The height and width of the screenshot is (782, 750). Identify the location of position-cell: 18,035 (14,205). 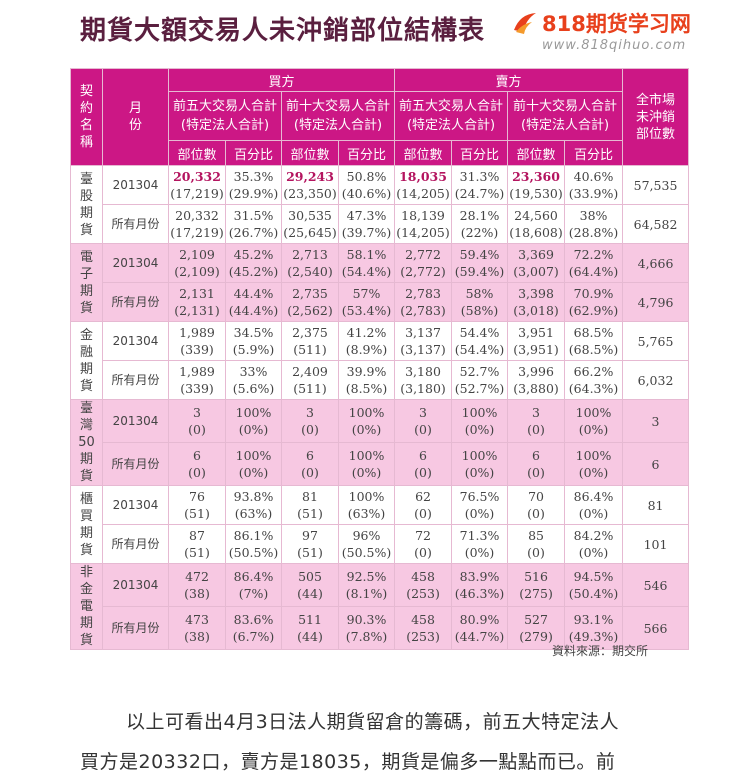
(423, 185).